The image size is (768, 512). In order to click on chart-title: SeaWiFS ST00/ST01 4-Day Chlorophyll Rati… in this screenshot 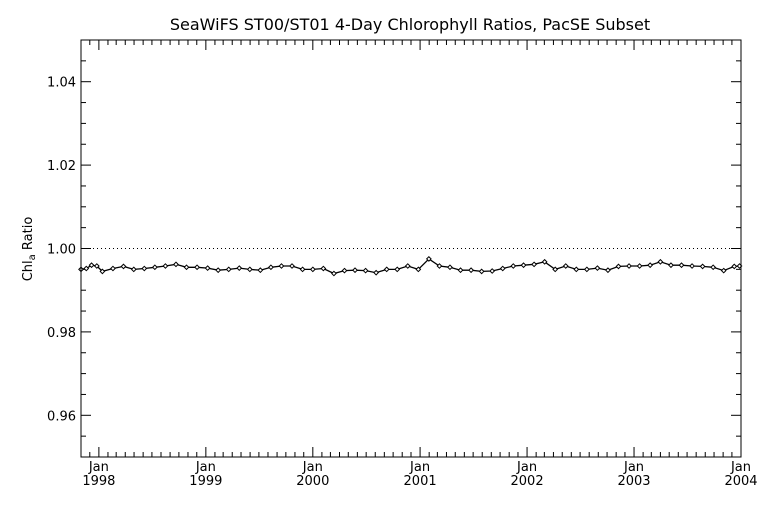, I will do `click(410, 24)`.